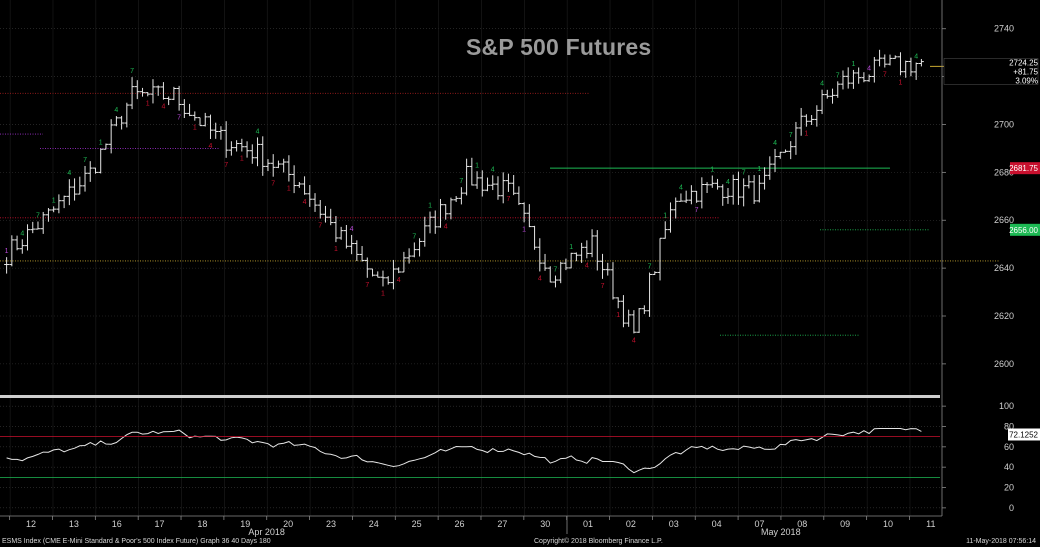 This screenshot has height=547, width=1040. I want to click on price-tag-label: 2656.00, so click(1023, 230).